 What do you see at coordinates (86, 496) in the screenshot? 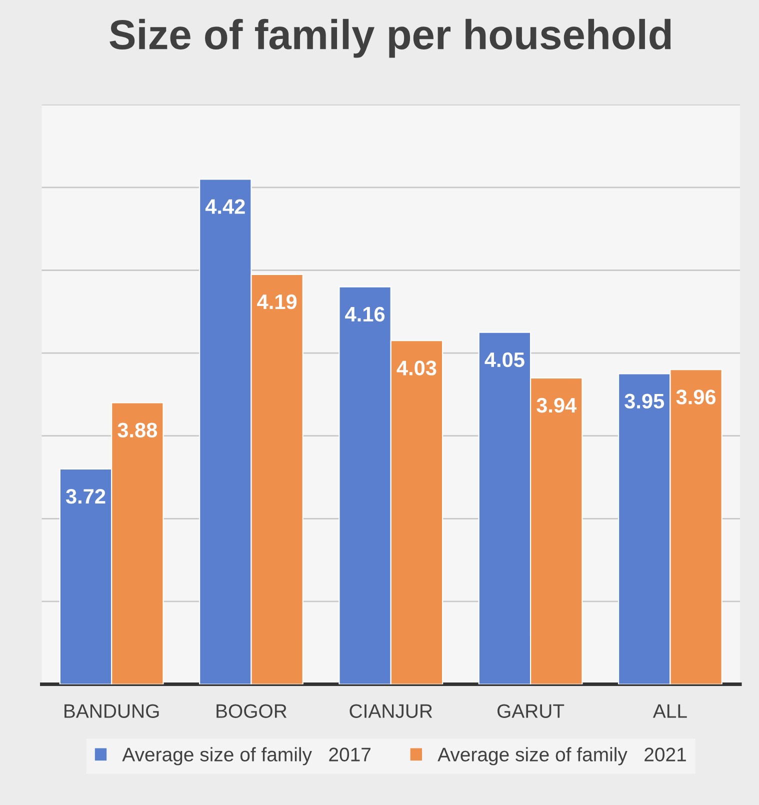
I see `data-label: 3.72` at bounding box center [86, 496].